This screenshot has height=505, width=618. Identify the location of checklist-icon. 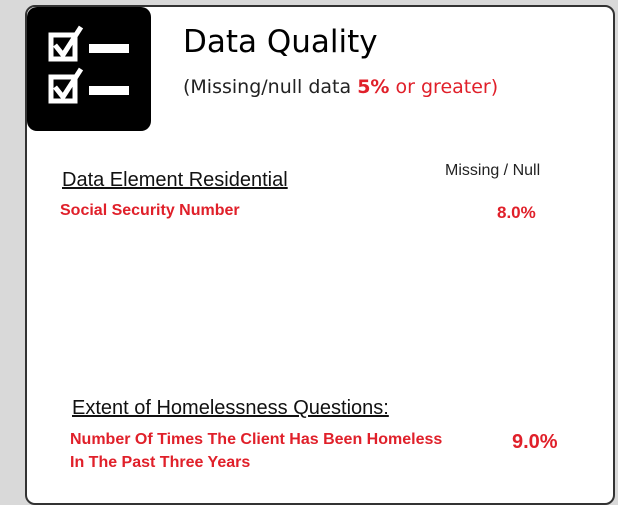
(89, 69).